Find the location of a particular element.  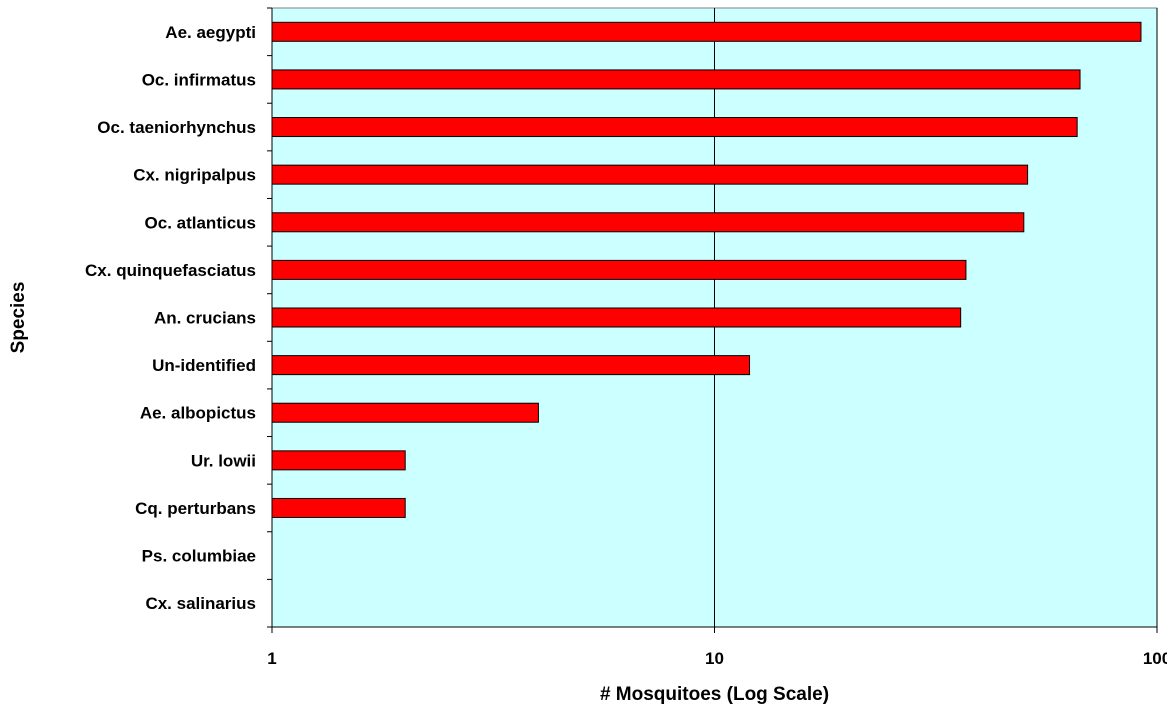

category-label: Ae. albopictus is located at coordinates (198, 413).